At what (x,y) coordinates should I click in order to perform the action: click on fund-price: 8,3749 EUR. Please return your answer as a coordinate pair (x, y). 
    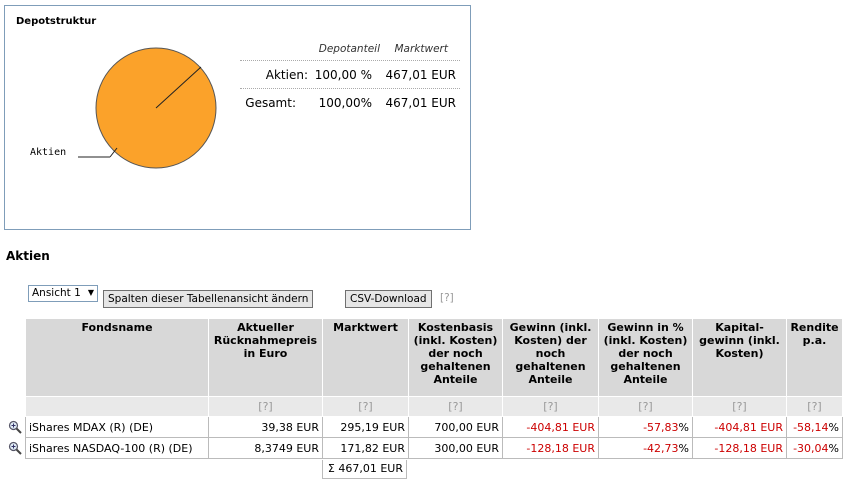
    Looking at the image, I should click on (265, 448).